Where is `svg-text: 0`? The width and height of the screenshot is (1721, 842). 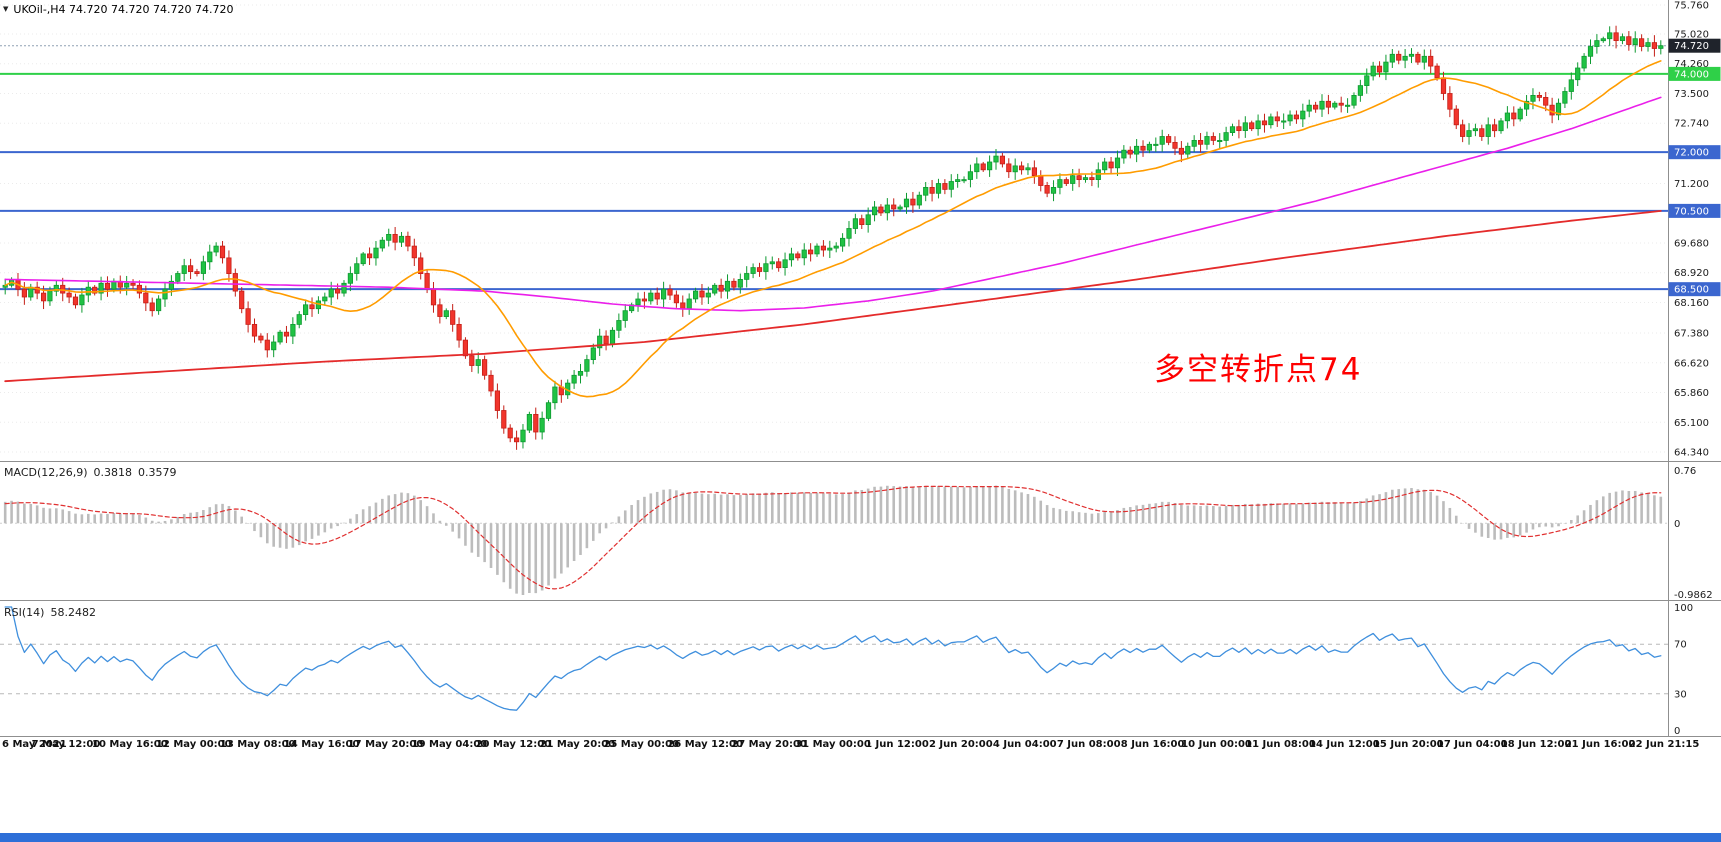 svg-text: 0 is located at coordinates (1677, 731).